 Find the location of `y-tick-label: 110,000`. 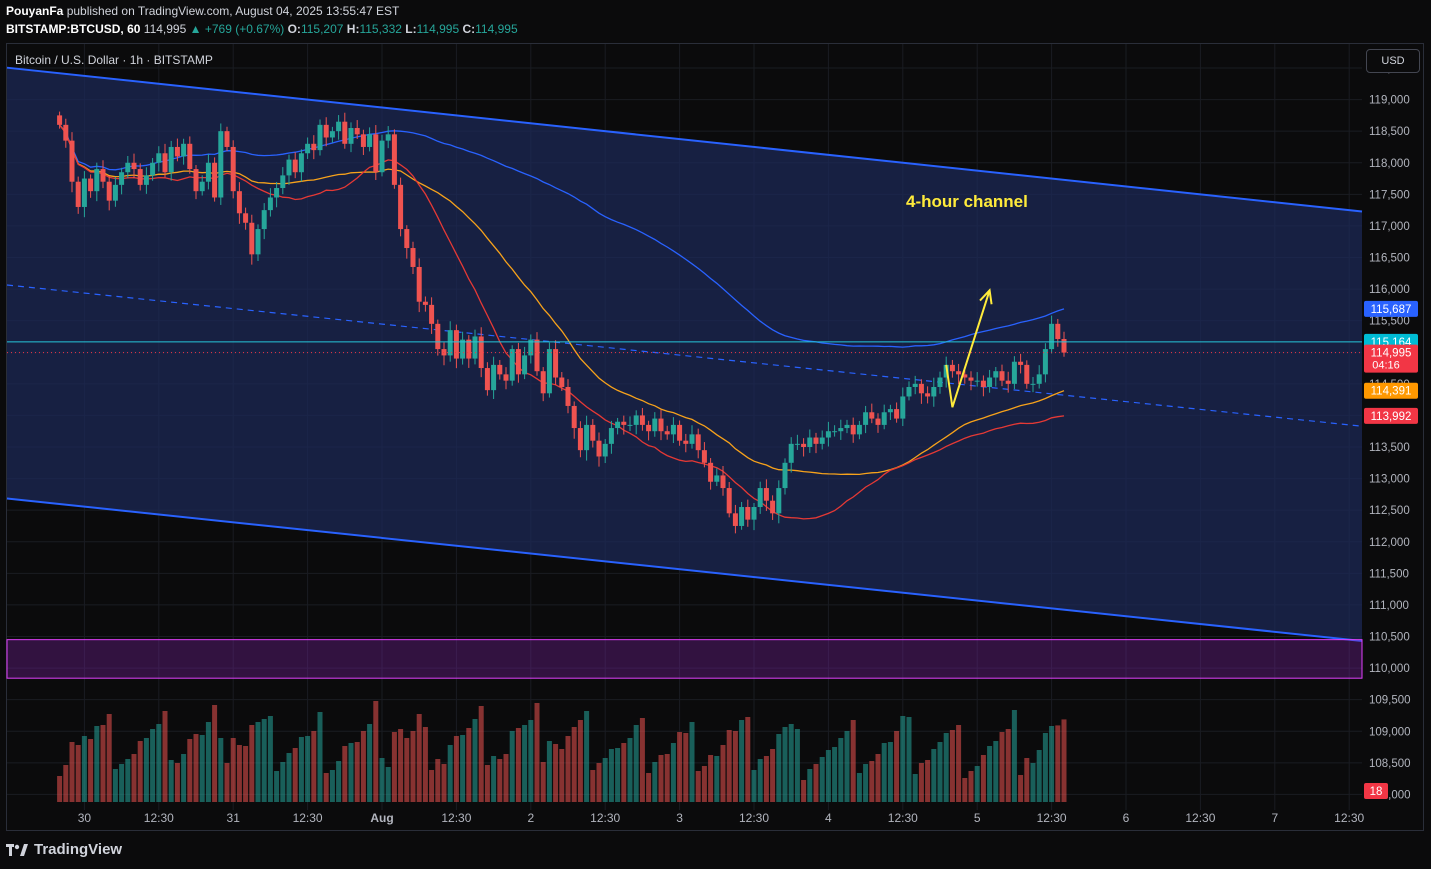

y-tick-label: 110,000 is located at coordinates (1389, 669).